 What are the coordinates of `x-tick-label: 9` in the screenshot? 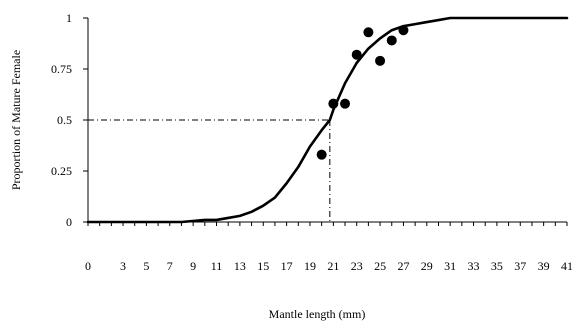 It's located at (193, 266).